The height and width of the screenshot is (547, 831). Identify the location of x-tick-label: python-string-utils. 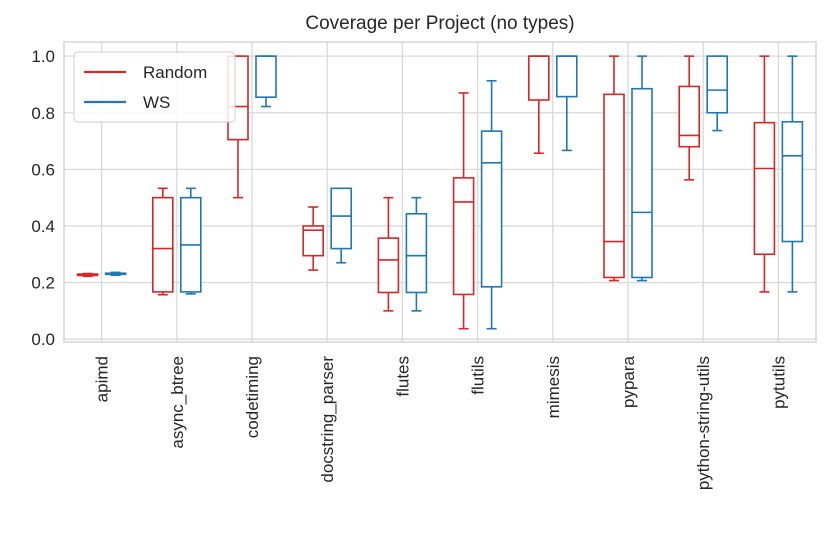
(703, 423).